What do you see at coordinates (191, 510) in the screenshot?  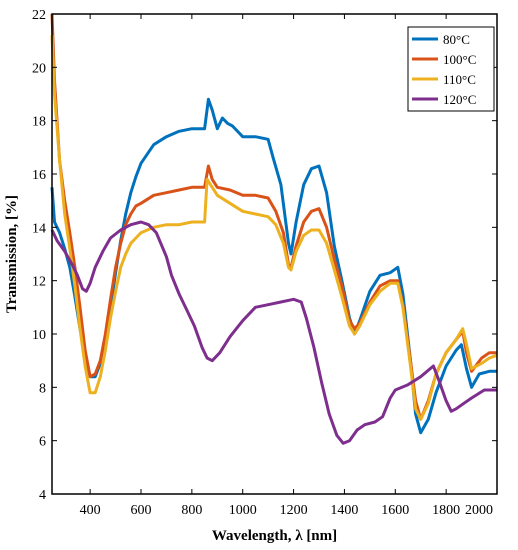 I see `x-tick-label-2: 800` at bounding box center [191, 510].